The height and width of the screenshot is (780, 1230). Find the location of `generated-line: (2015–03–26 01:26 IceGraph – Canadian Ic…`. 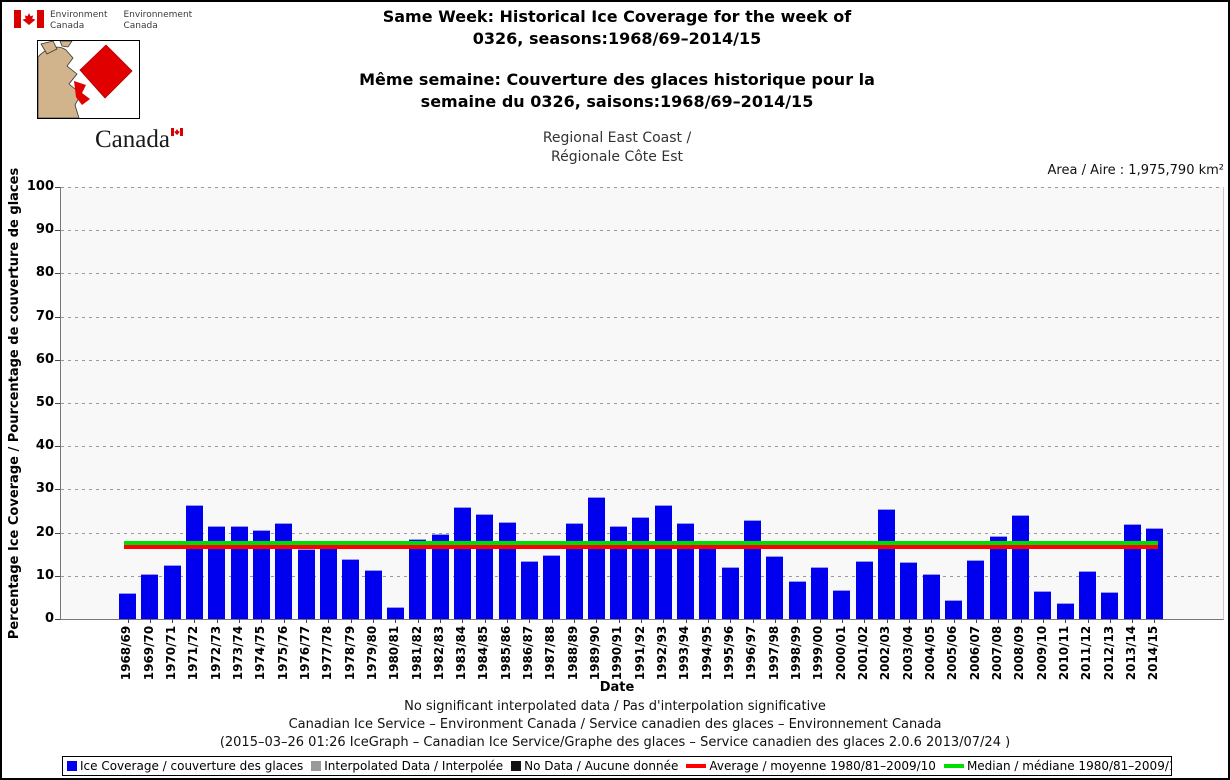

generated-line: (2015–03–26 01:26 IceGraph – Canadian Ic… is located at coordinates (615, 742).